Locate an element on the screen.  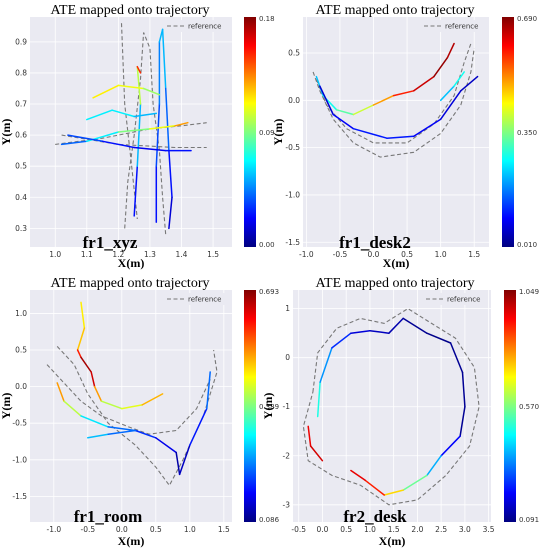
y-tick-label: 0.3 is located at coordinates (21, 228).